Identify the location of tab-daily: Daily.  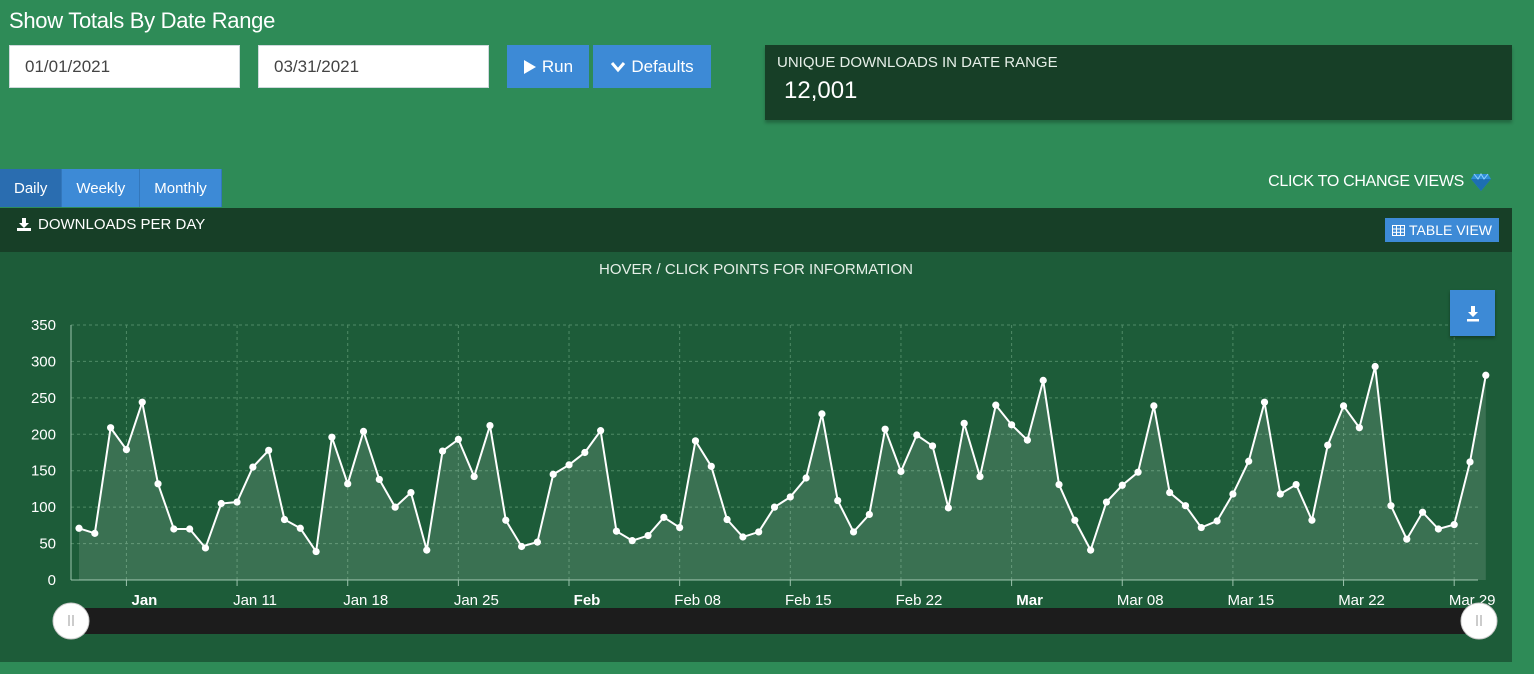
(31, 188).